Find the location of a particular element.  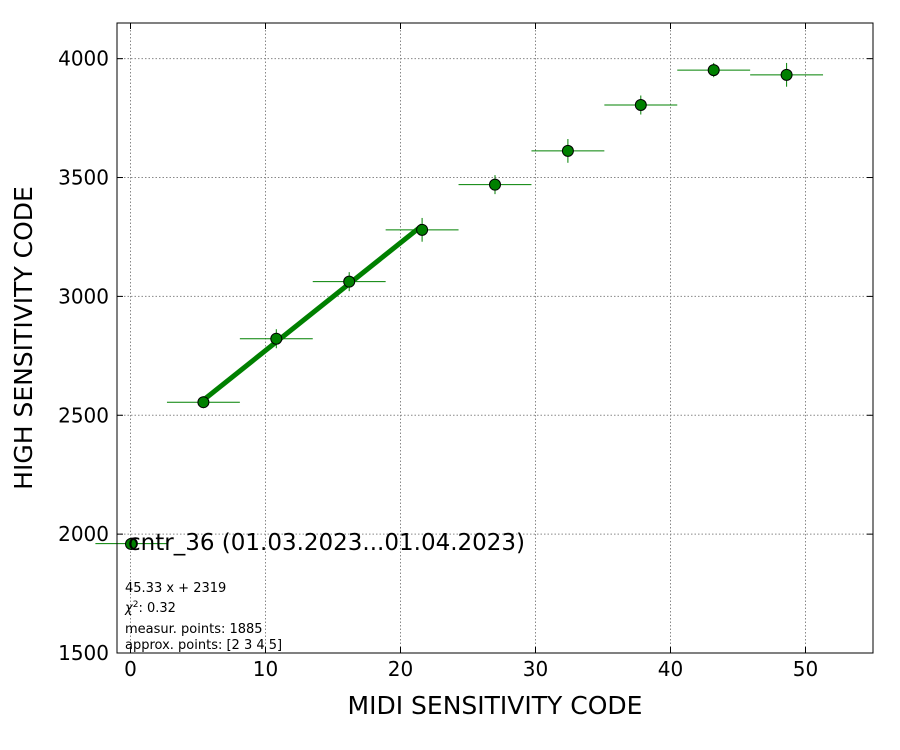

chi2-text: χ2: 0.32 is located at coordinates (150, 608).